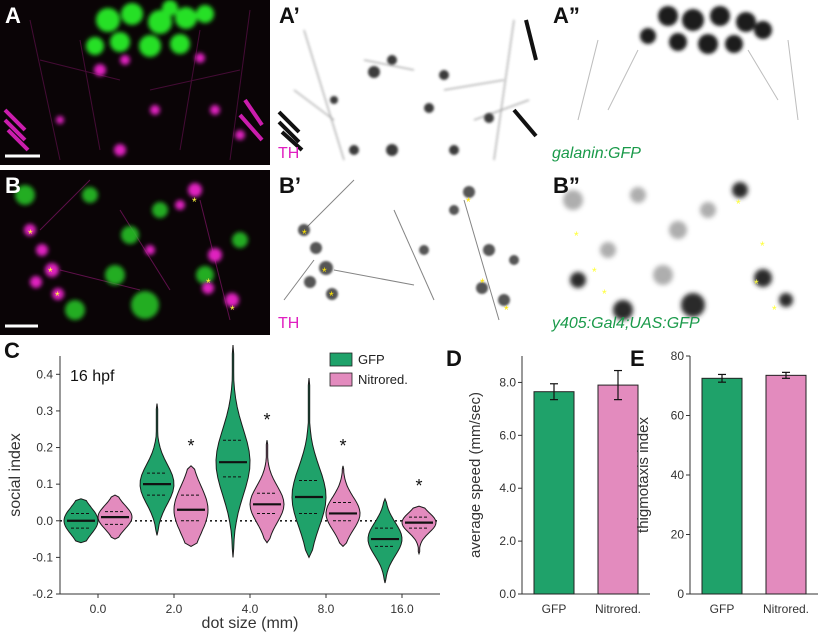 The image size is (820, 636). Describe the element at coordinates (13, 15) in the screenshot. I see `panel-label-a: A` at that location.